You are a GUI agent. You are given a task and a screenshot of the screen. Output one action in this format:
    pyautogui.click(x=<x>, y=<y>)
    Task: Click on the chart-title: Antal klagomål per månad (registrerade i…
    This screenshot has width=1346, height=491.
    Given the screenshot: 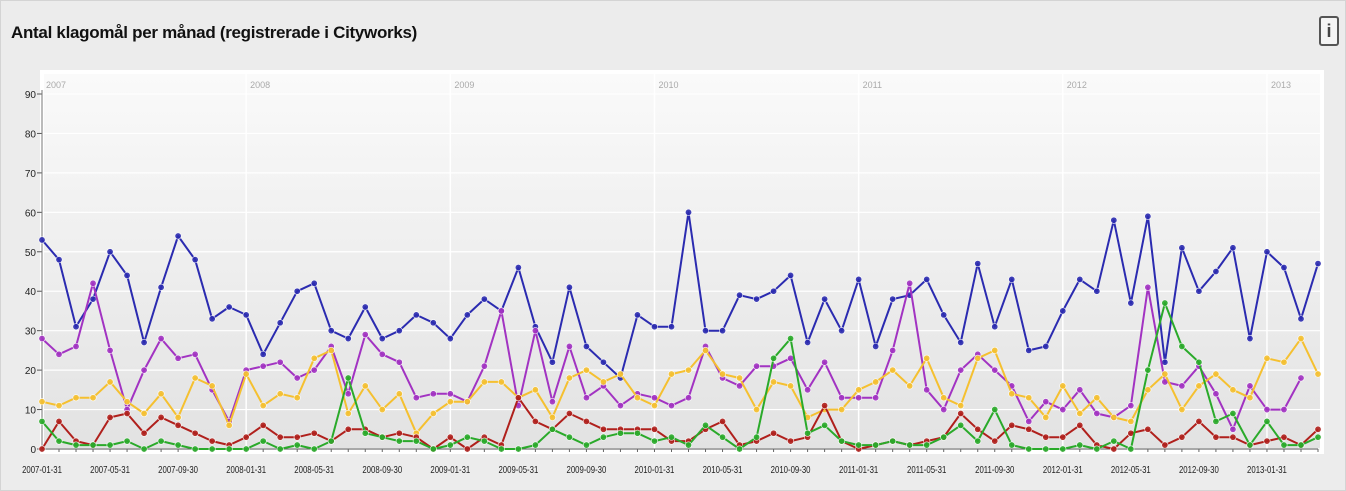 What is the action you would take?
    pyautogui.click(x=214, y=32)
    